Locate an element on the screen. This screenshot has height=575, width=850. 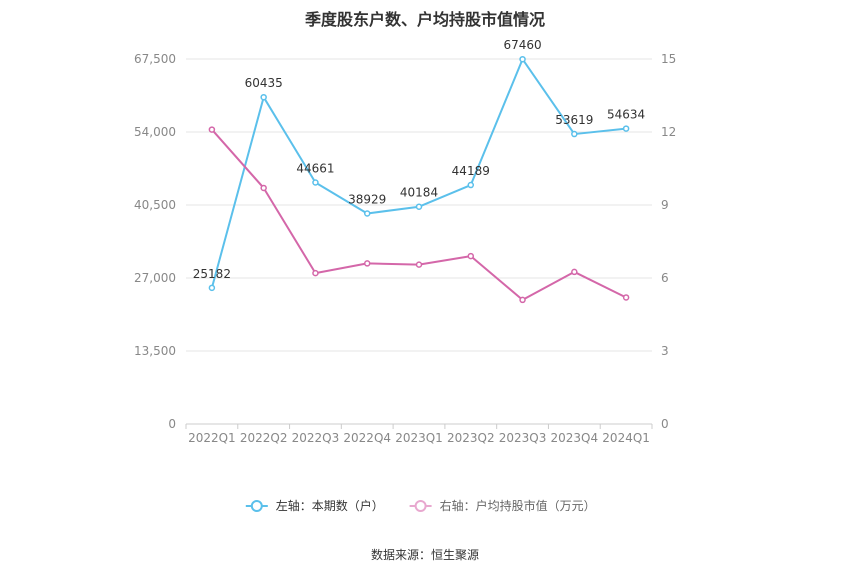
right-axis-tick-label: 6 is located at coordinates (665, 278).